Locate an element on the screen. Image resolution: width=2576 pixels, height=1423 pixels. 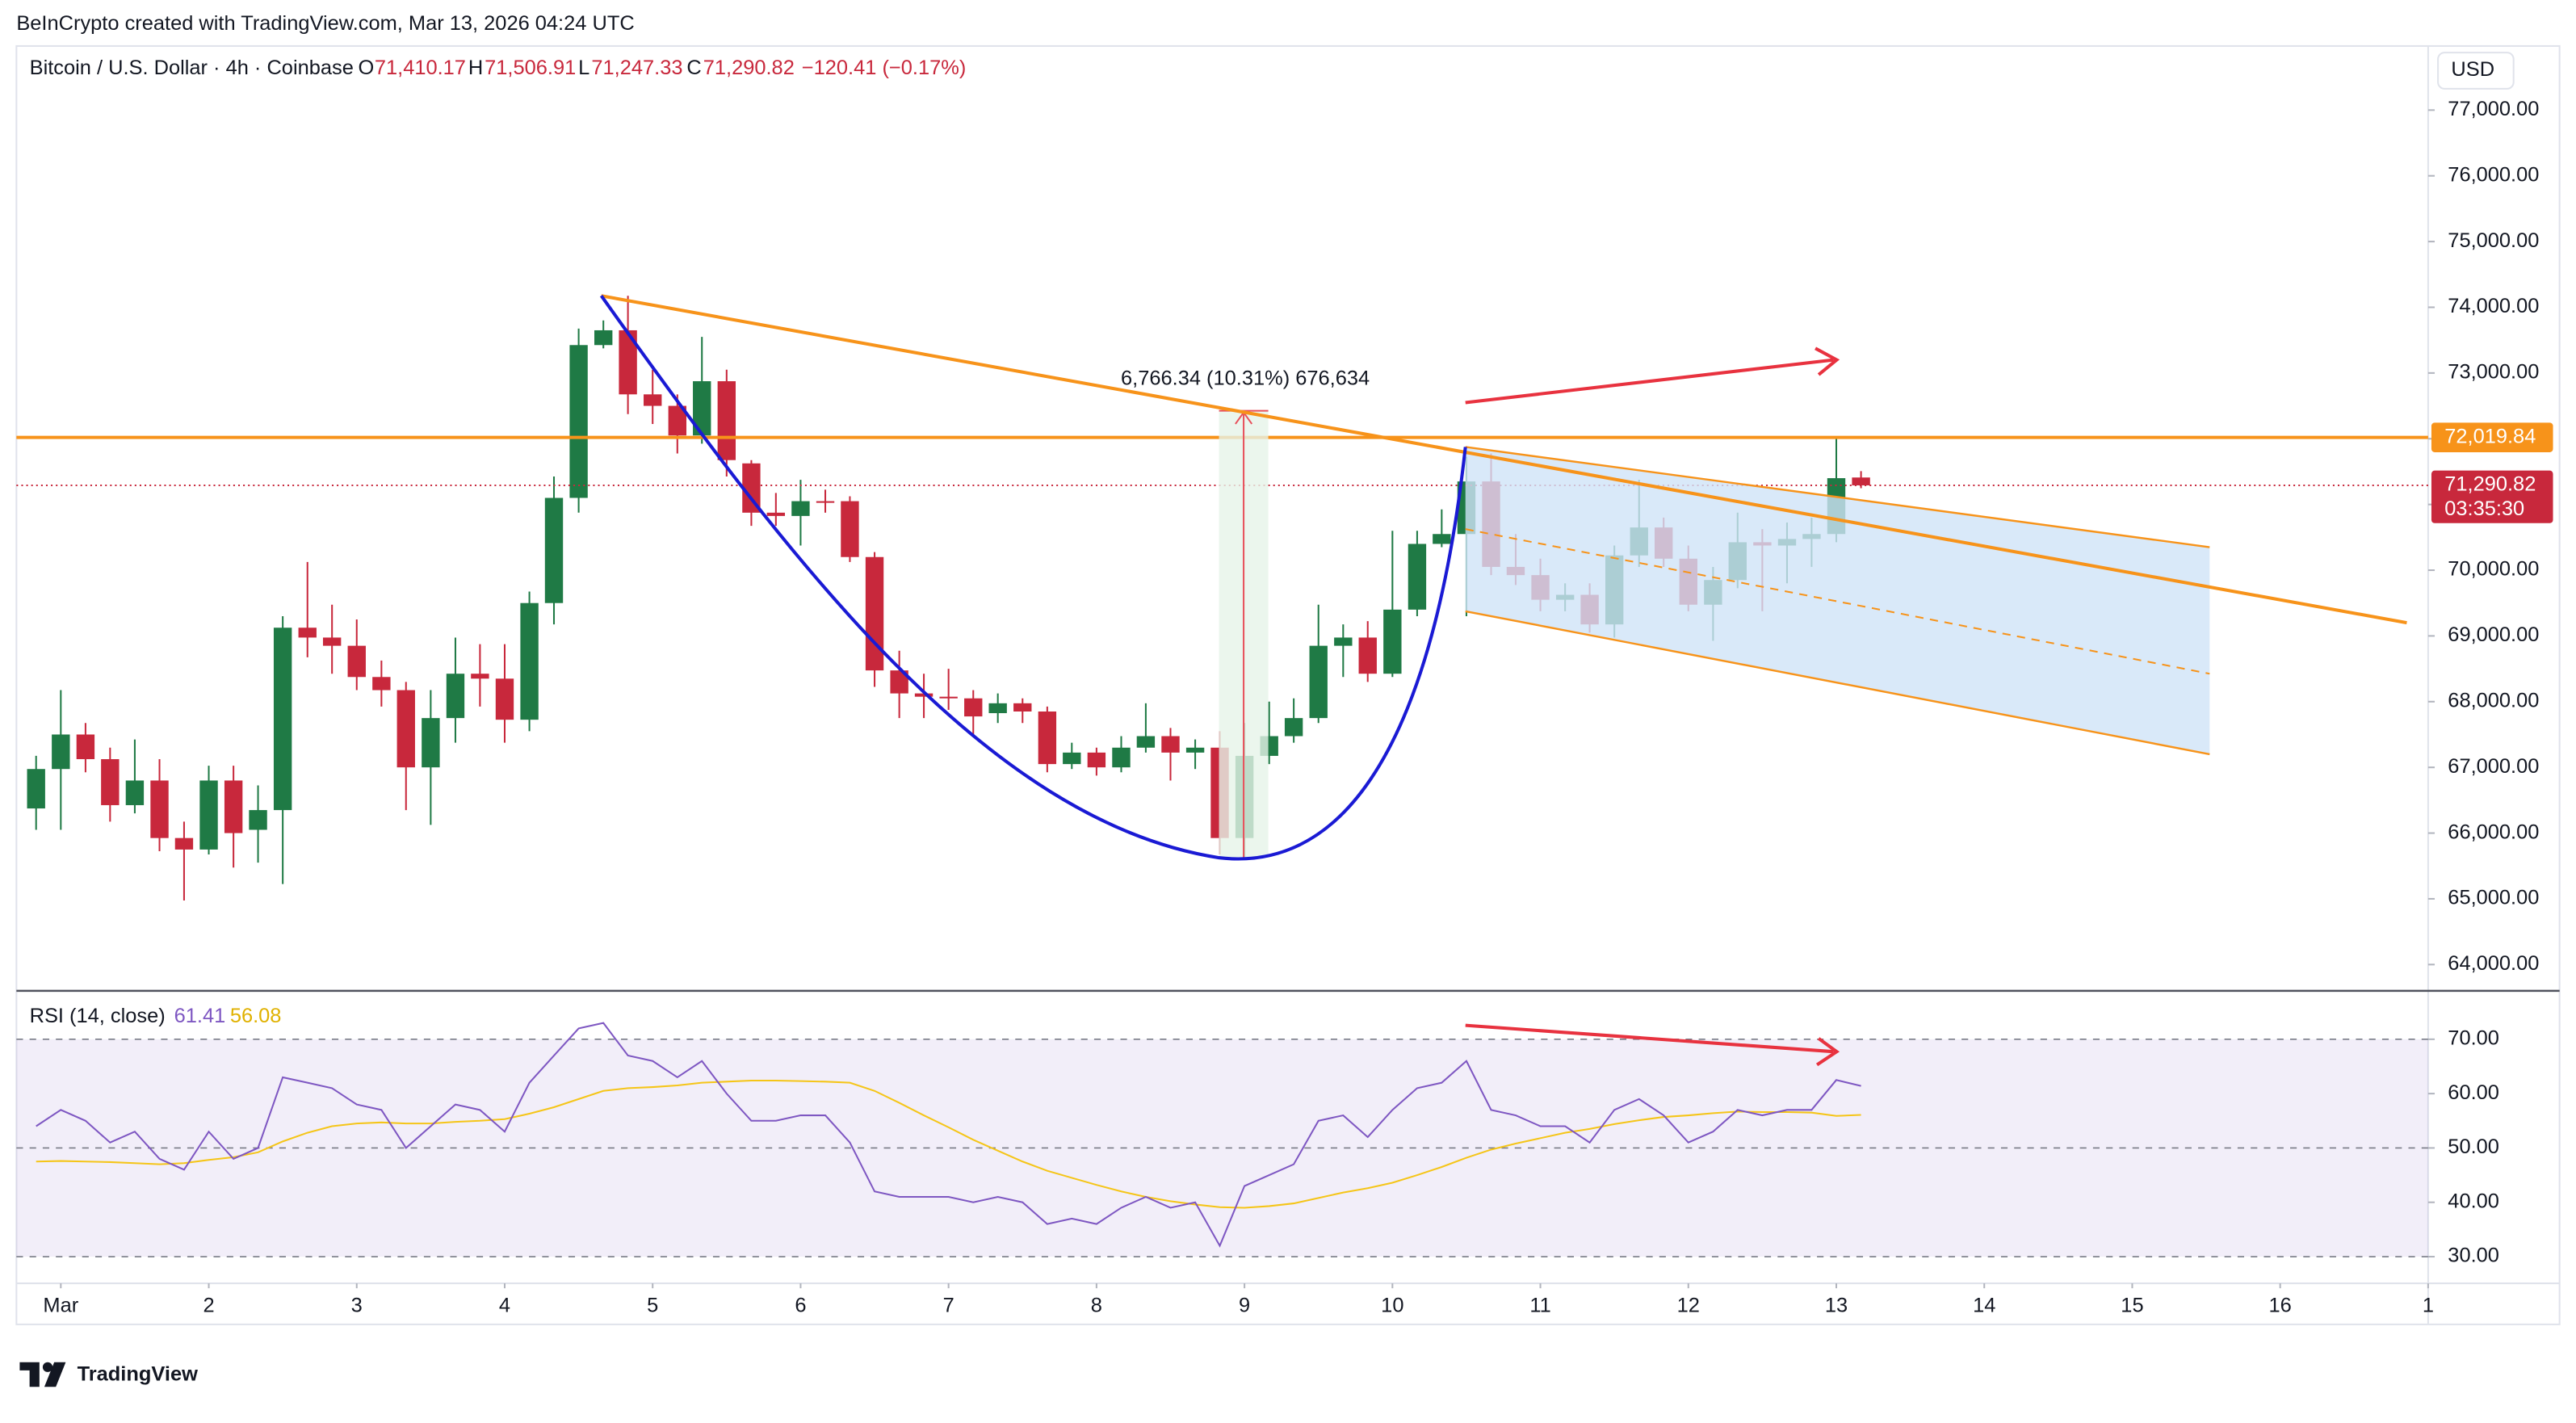
ohlc-value: 71,410.17 is located at coordinates (420, 68).